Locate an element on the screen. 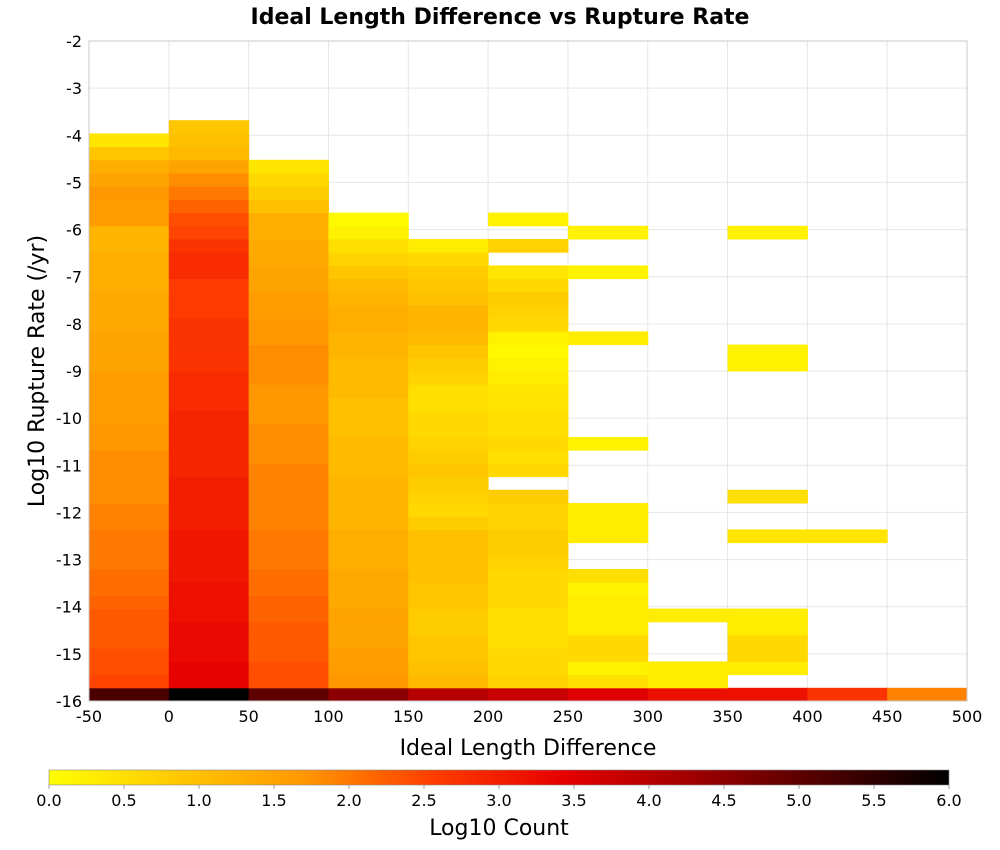  x-tick-label: 100 is located at coordinates (328, 716).